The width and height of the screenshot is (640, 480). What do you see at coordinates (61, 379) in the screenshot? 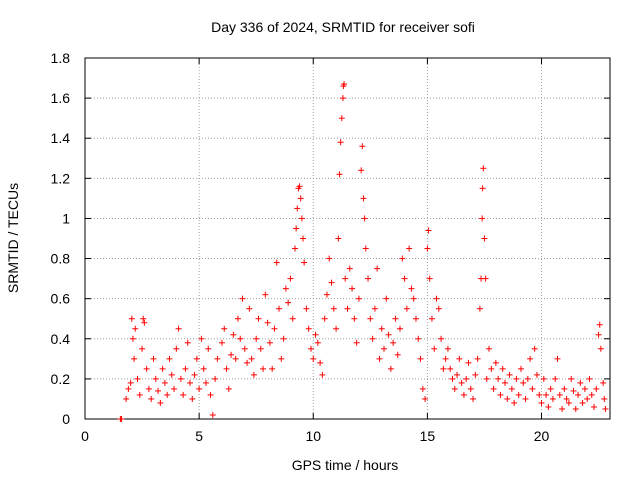
I see `y-tick-label: 0.2` at bounding box center [61, 379].